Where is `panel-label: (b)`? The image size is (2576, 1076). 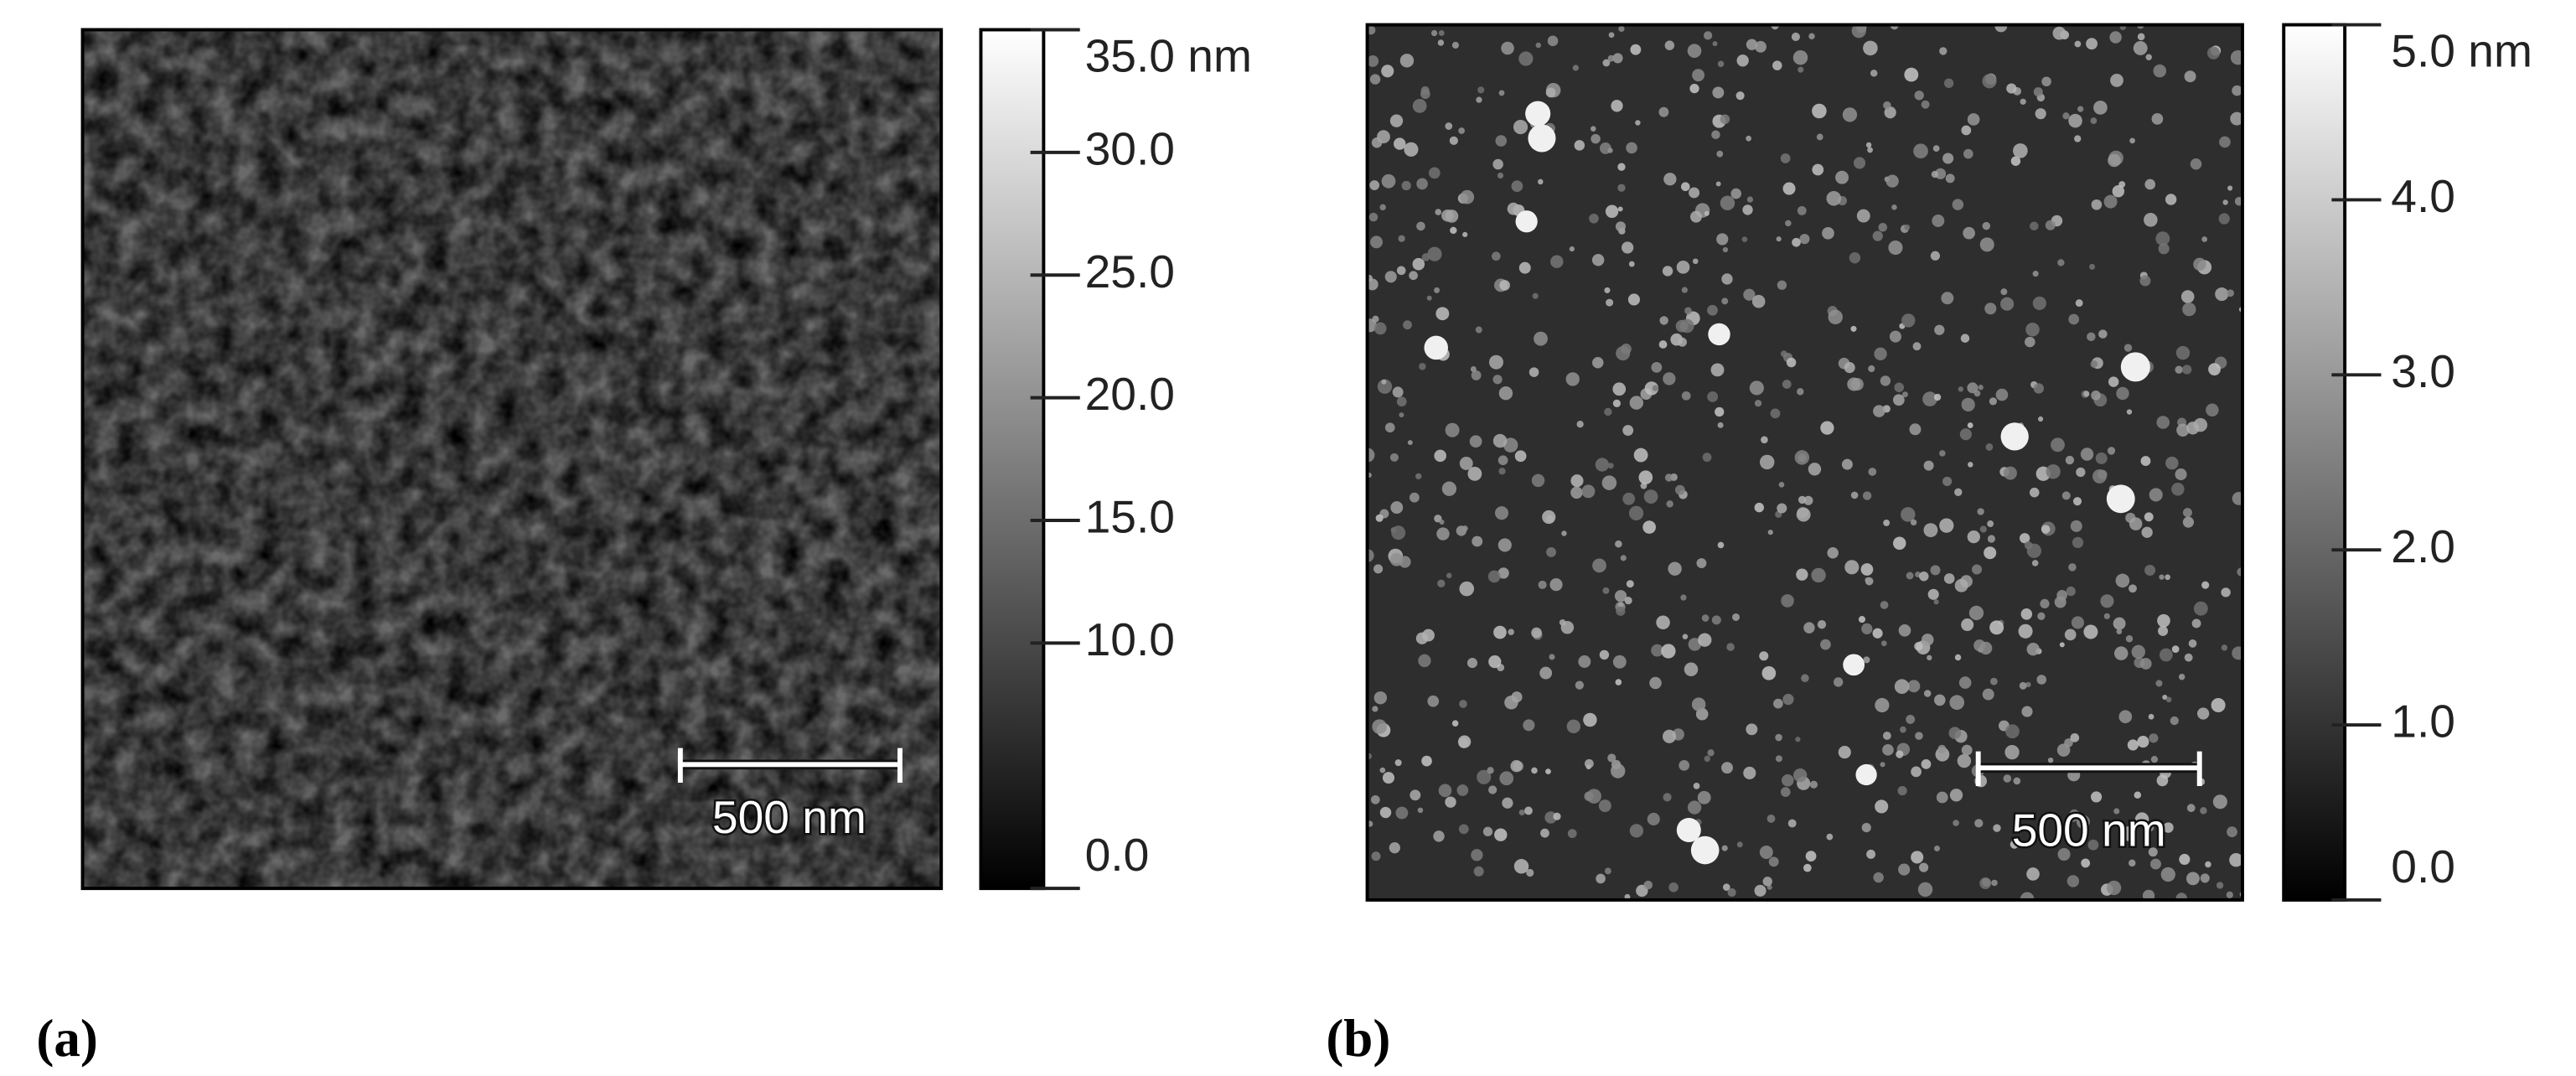 panel-label: (b) is located at coordinates (1358, 1038).